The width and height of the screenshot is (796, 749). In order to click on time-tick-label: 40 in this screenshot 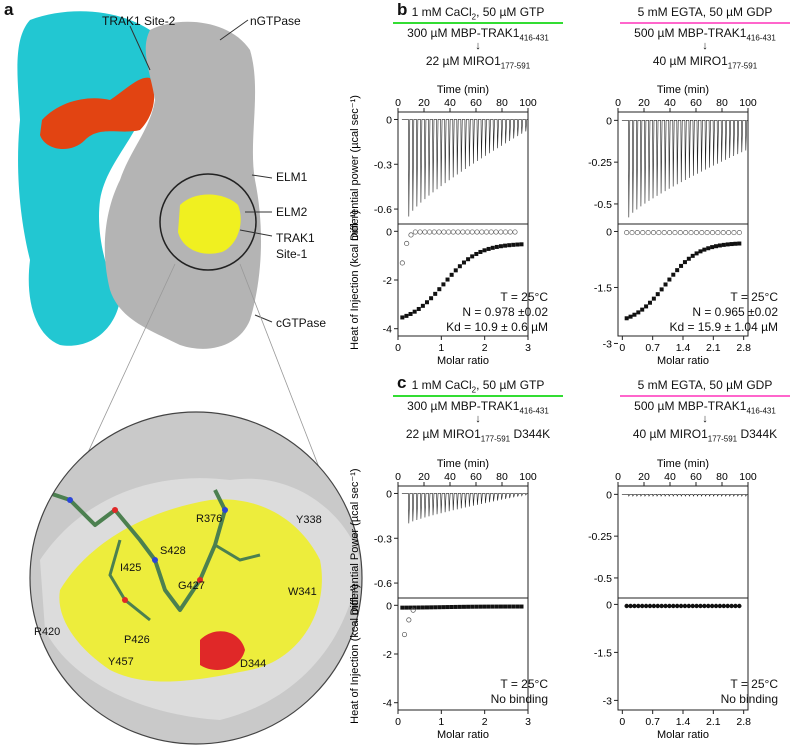, I will do `click(450, 103)`.